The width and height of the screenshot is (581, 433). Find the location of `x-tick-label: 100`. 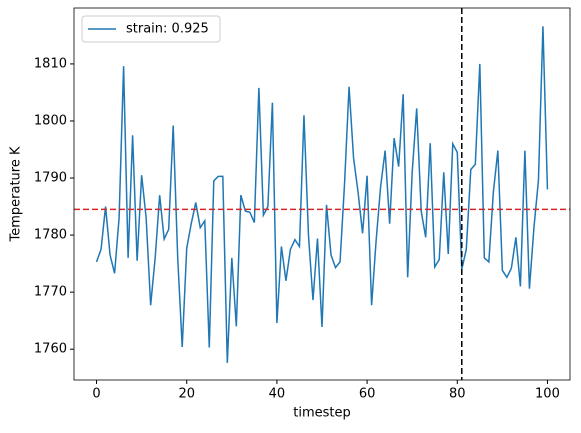

x-tick-label: 100 is located at coordinates (547, 394).